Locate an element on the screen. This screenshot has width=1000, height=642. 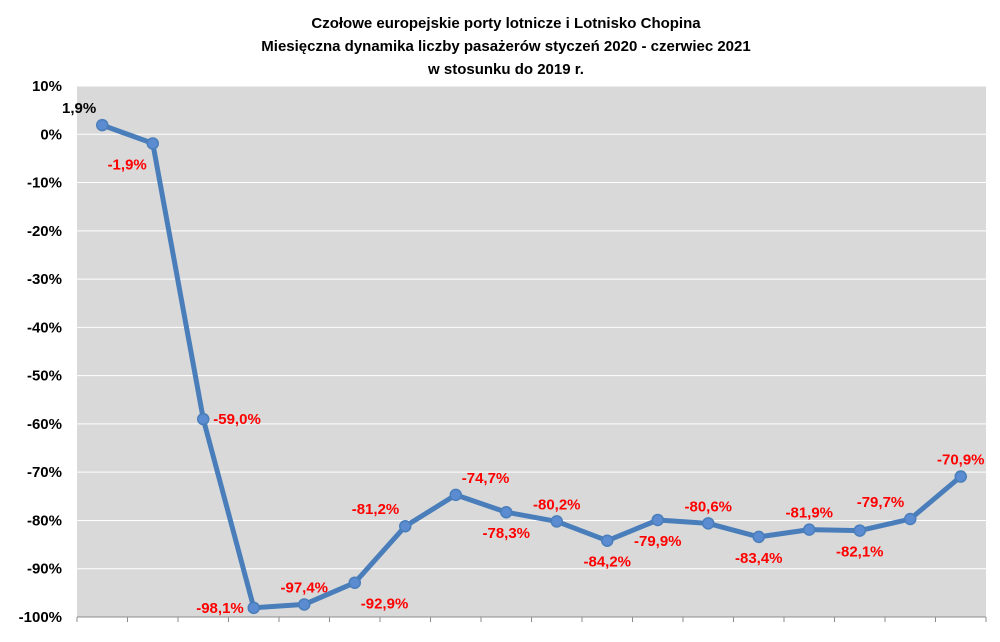
data-label: 1,9% is located at coordinates (79, 108).